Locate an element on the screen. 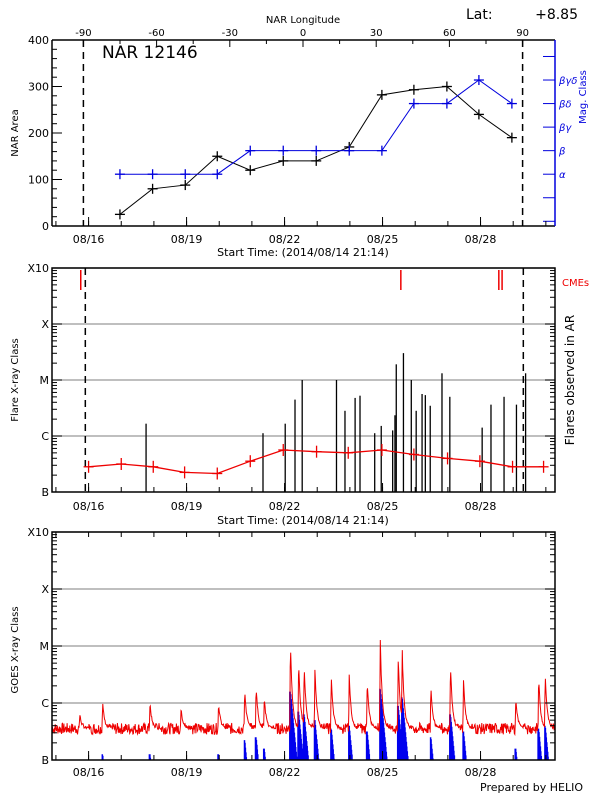 The width and height of the screenshot is (600, 800). y-tick-label: 0 is located at coordinates (45, 226).